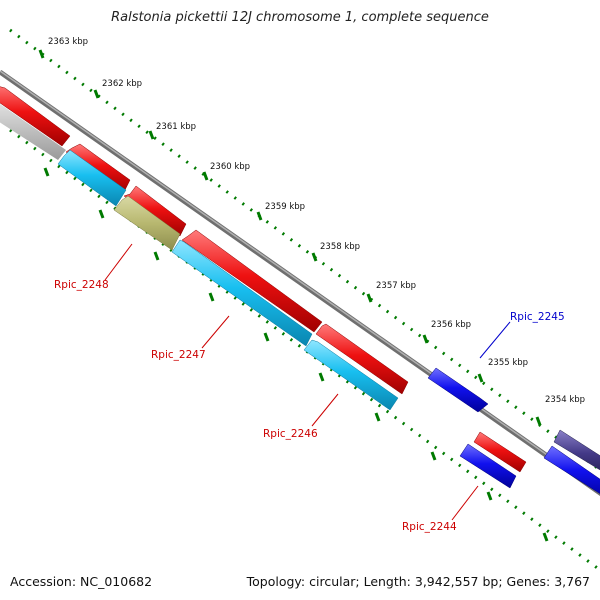 The image size is (600, 600). What do you see at coordinates (576, 452) in the screenshot?
I see `feature-dark-right` at bounding box center [576, 452].